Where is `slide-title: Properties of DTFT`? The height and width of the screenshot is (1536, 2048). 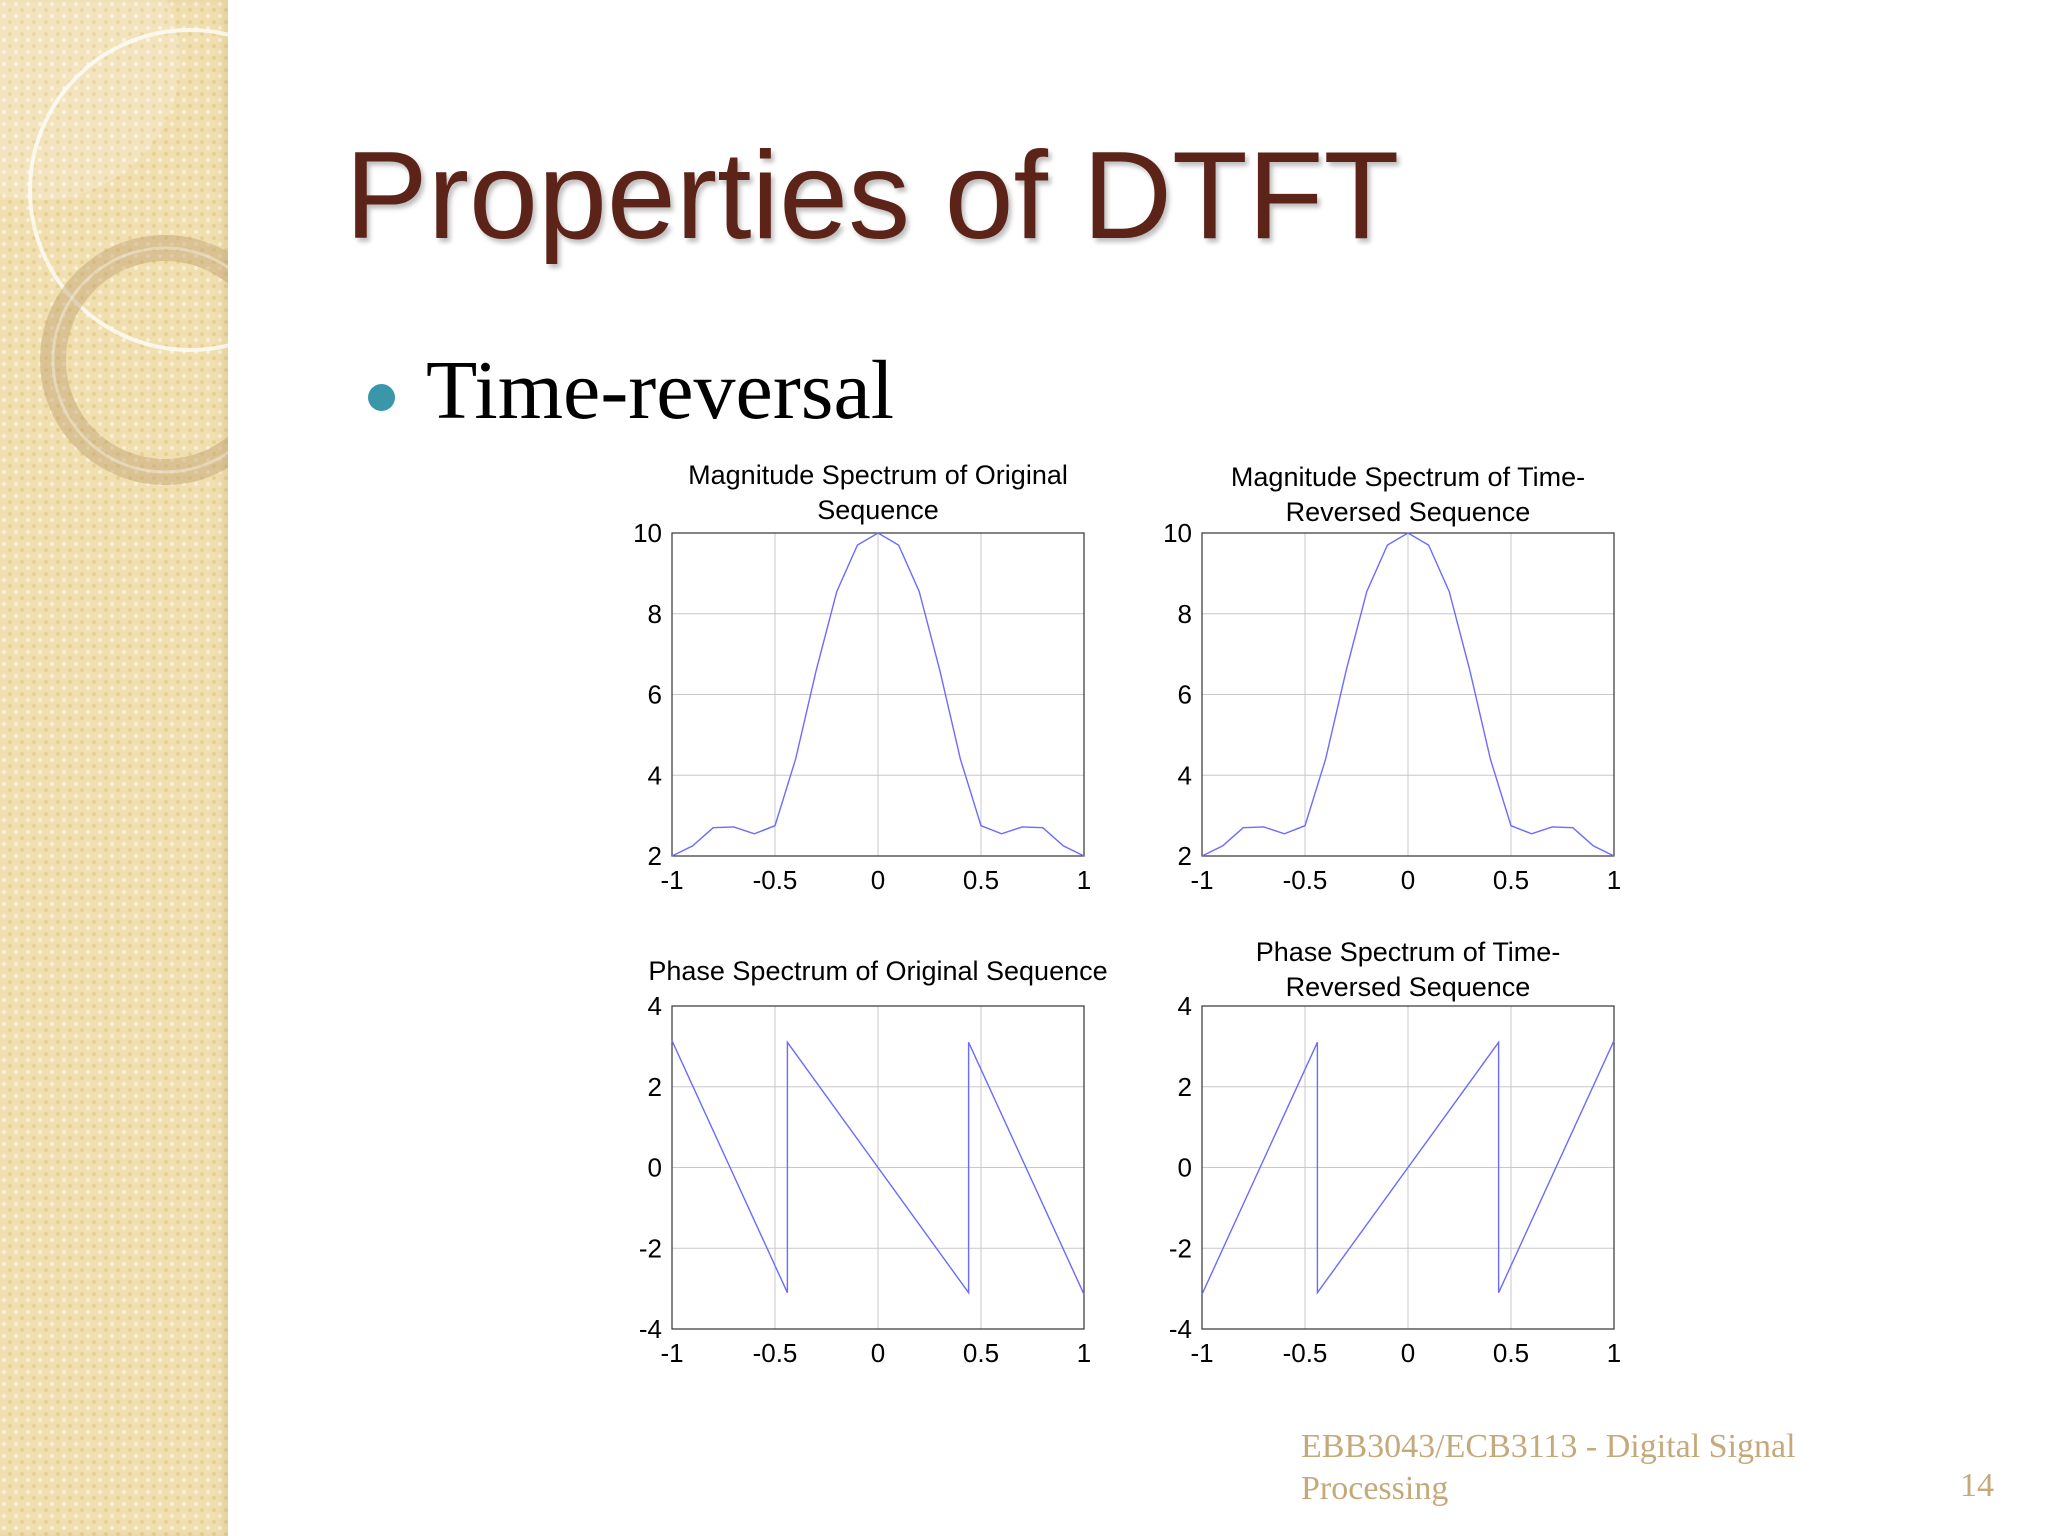 slide-title: Properties of DTFT is located at coordinates (872, 196).